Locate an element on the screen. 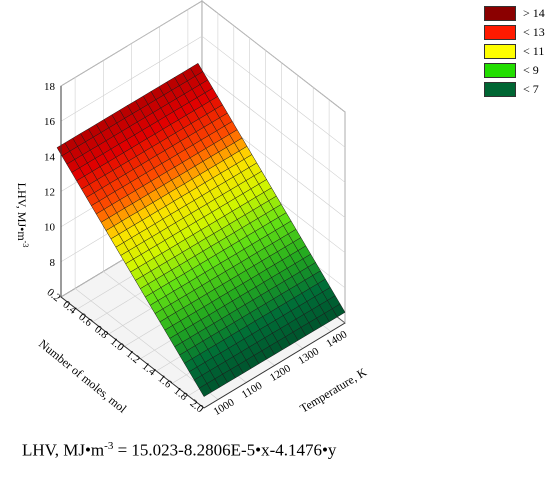  z-axis-title: LHV, MJ•m-3 is located at coordinates (22, 215).